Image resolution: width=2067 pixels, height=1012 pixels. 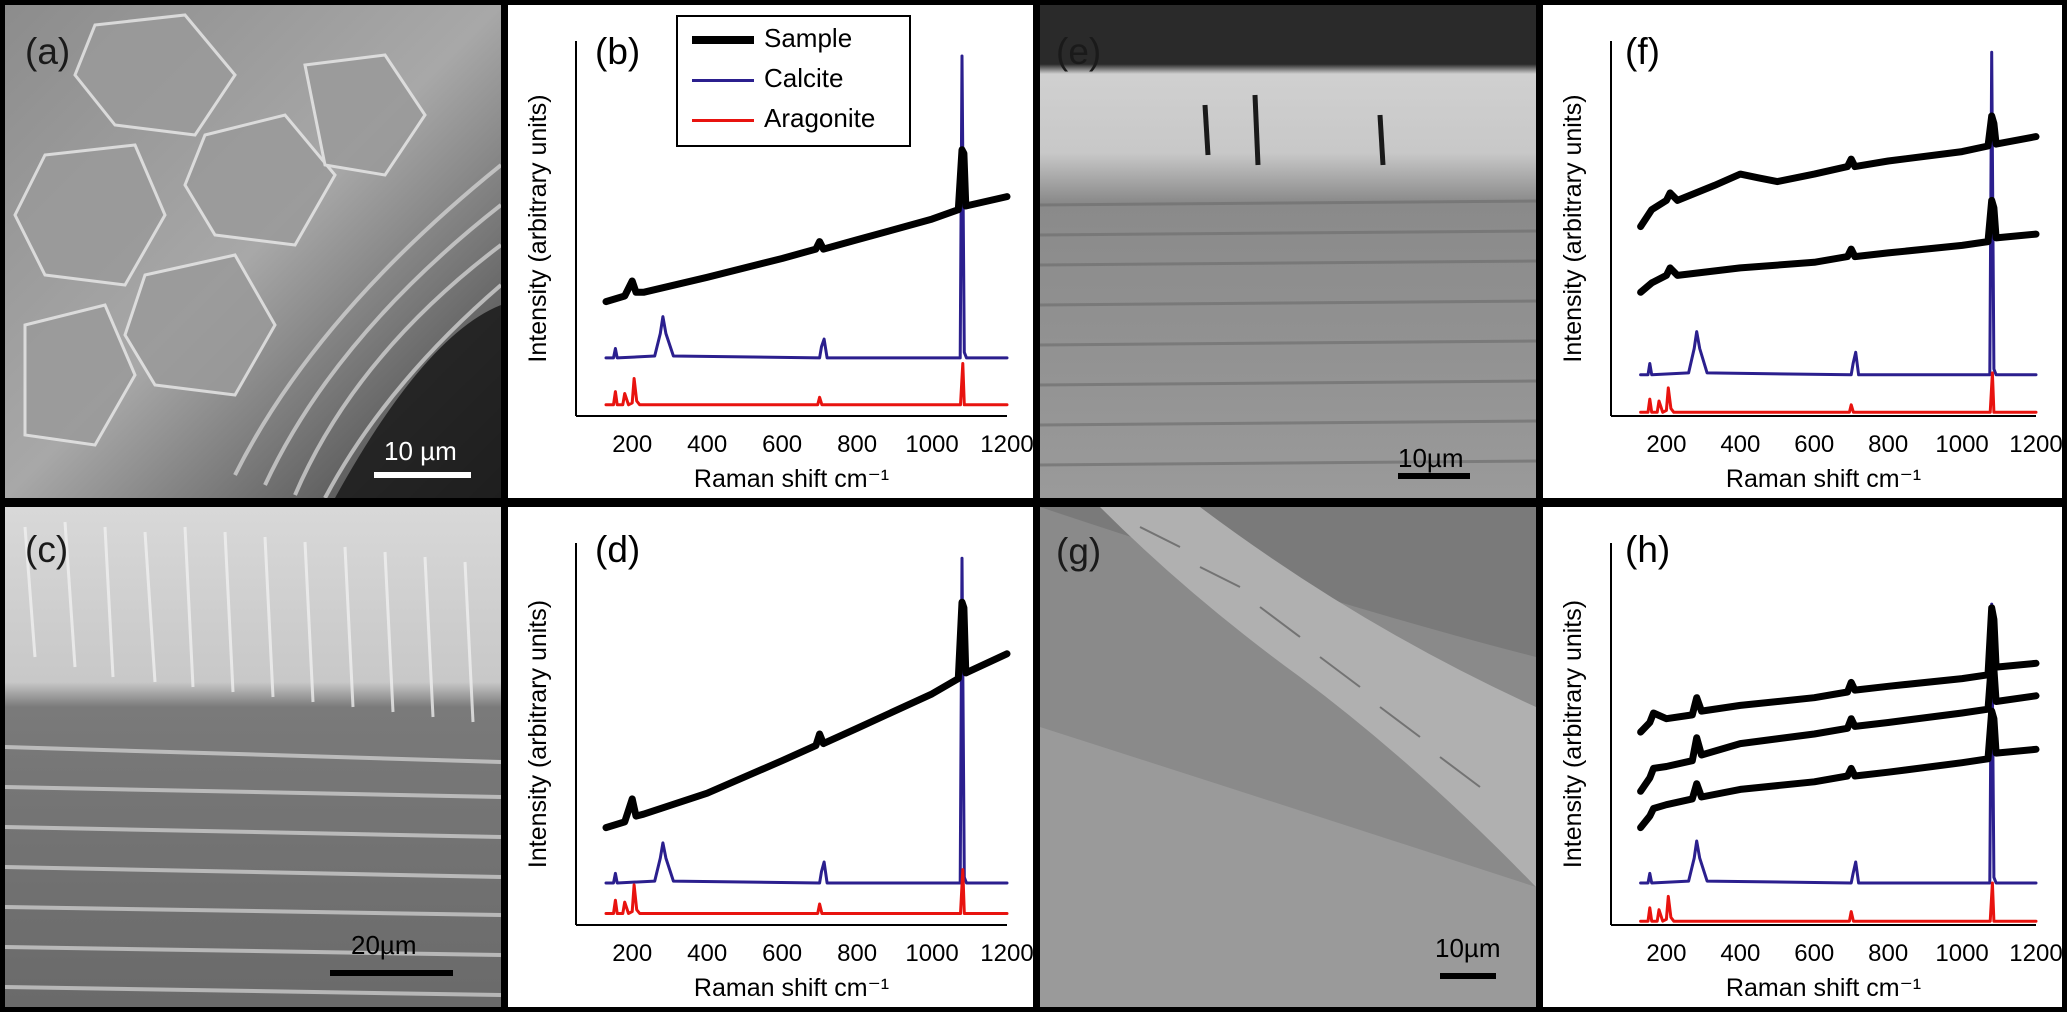 I want to click on panel-label-e: (e), so click(x=1079, y=51).